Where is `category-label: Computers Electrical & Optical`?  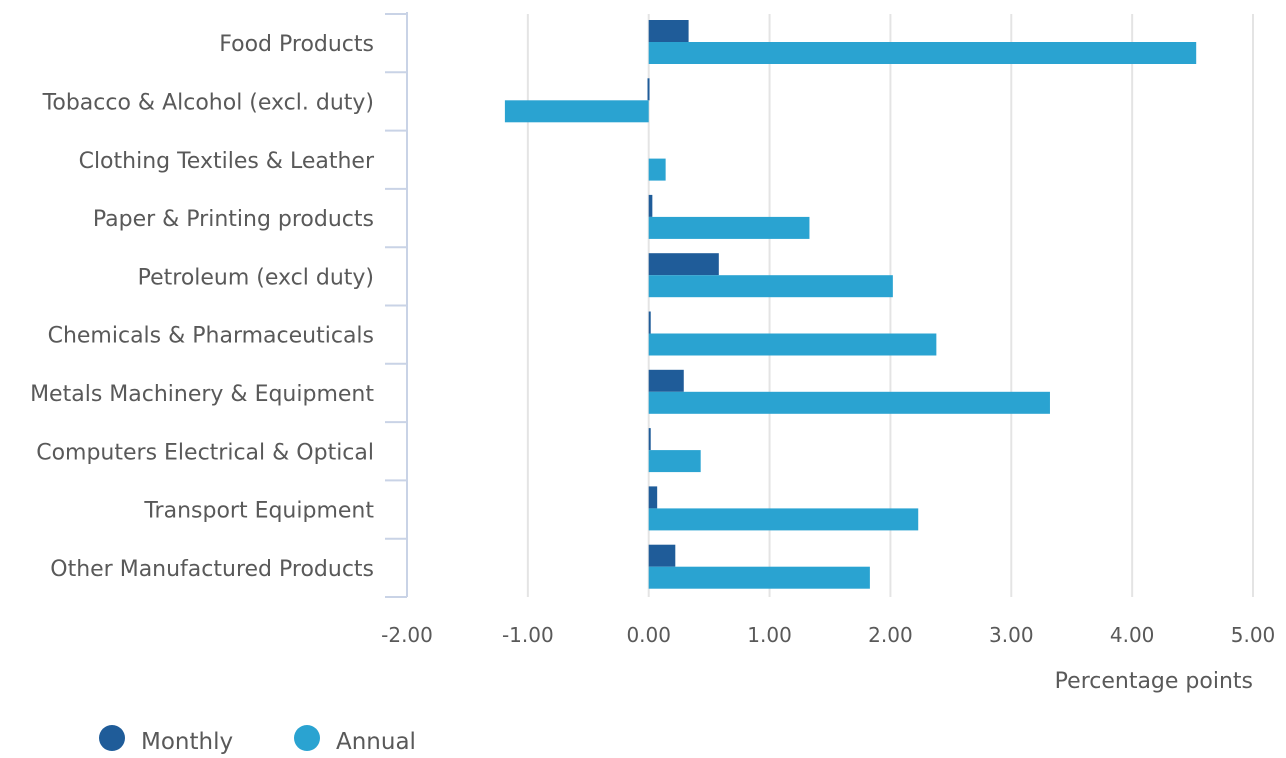 category-label: Computers Electrical & Optical is located at coordinates (205, 452).